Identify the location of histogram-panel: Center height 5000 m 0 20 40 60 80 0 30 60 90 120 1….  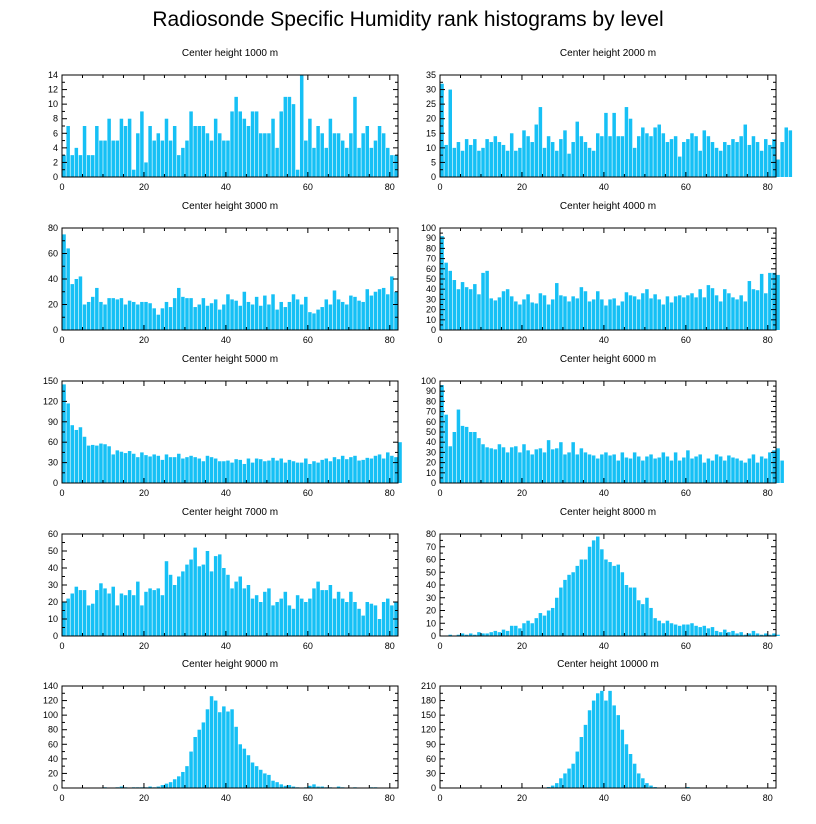
(222, 426).